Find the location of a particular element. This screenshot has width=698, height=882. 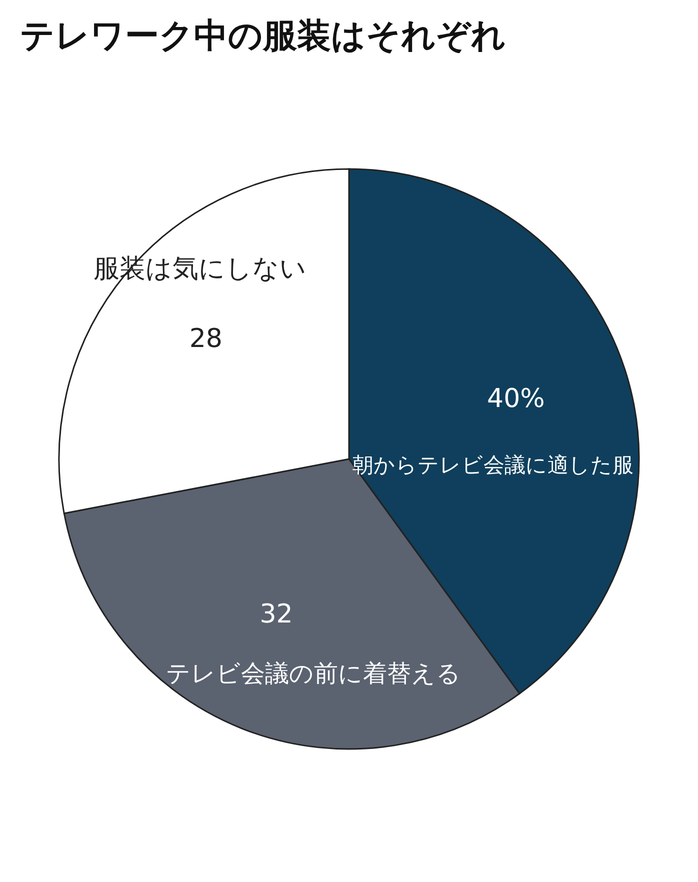

slice-label: 朝からテレビ会議に適した服 is located at coordinates (493, 465).